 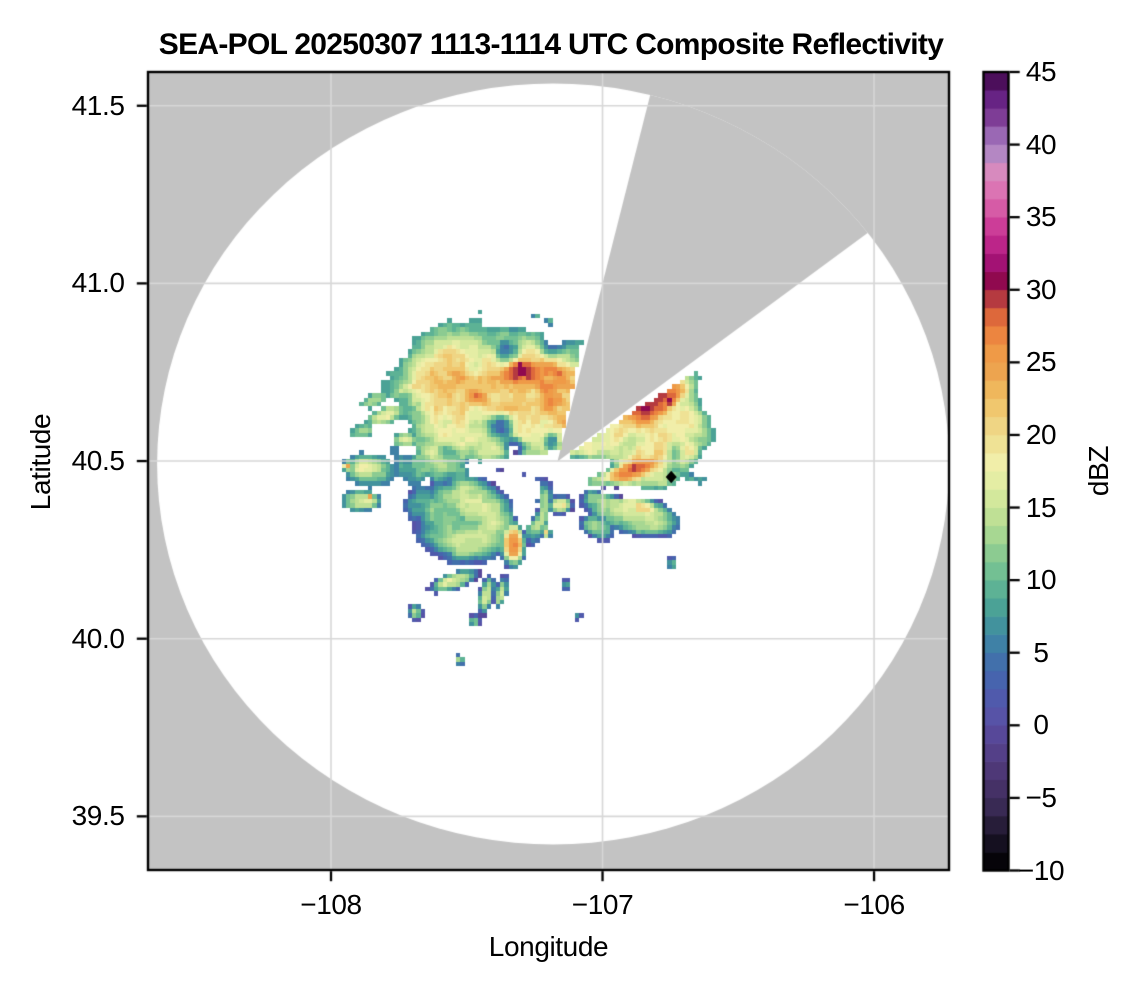 I want to click on colorbar-tick-label: −5, so click(x=1041, y=797).